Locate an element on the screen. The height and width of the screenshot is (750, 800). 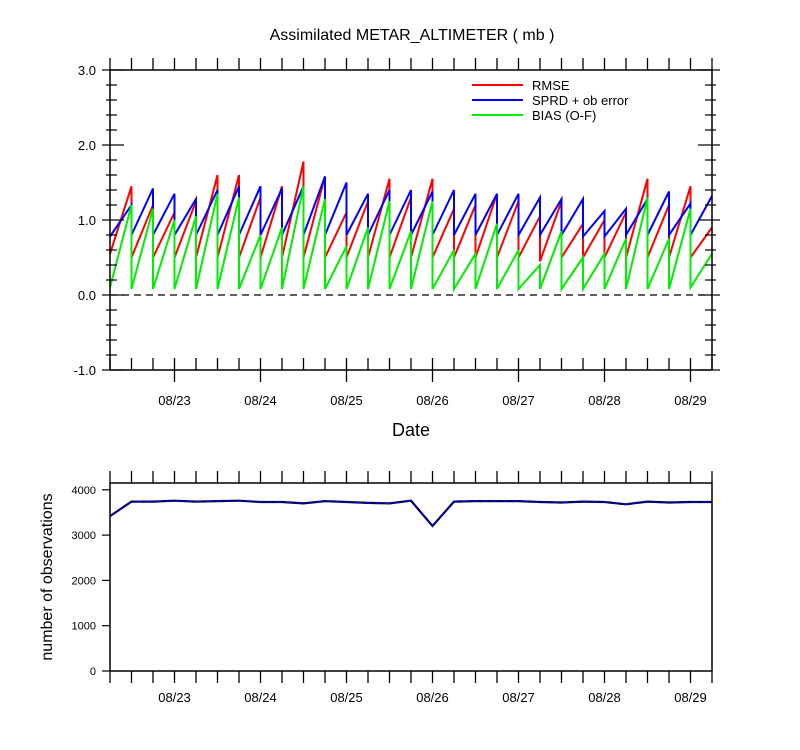
y-tick-label: -1.0 is located at coordinates (85, 370).